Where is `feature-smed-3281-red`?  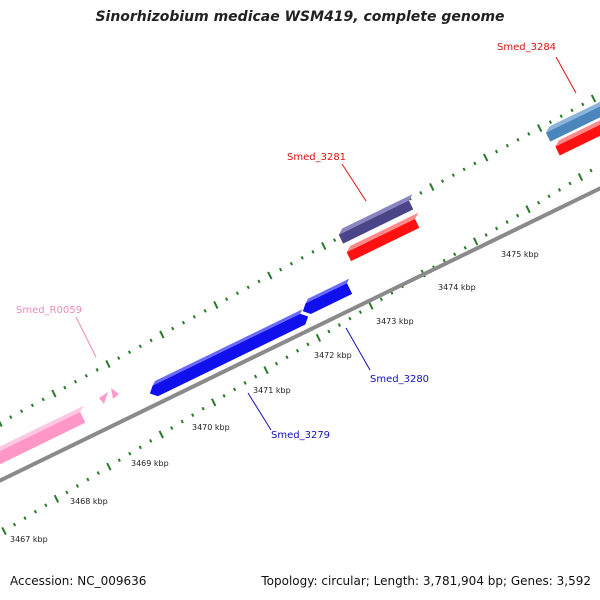 feature-smed-3281-red is located at coordinates (385, 237).